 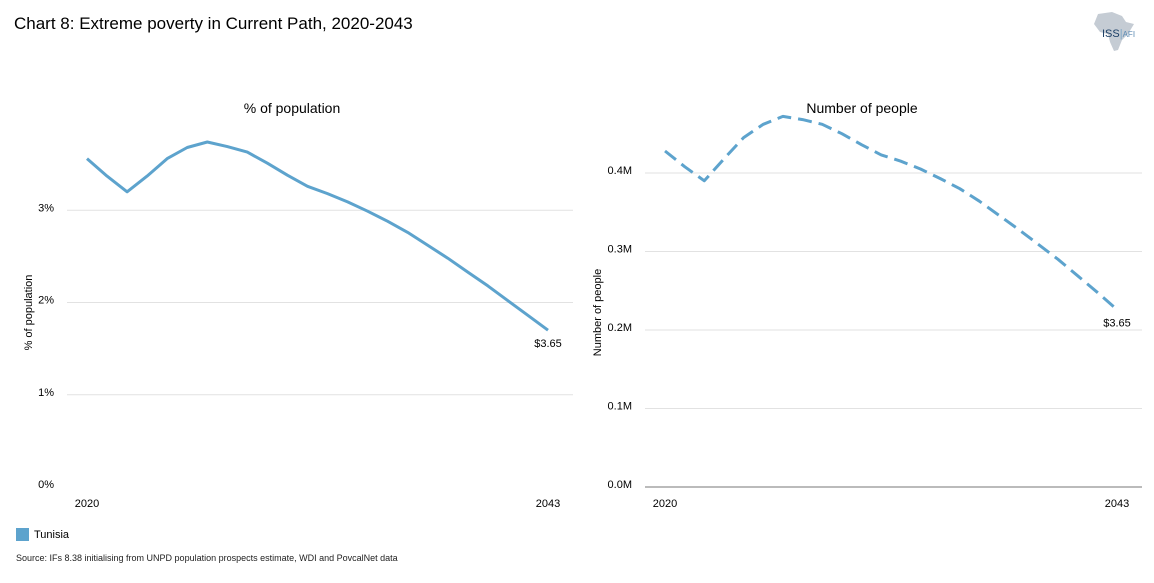 I want to click on logo-main: ISS, so click(x=1111, y=34).